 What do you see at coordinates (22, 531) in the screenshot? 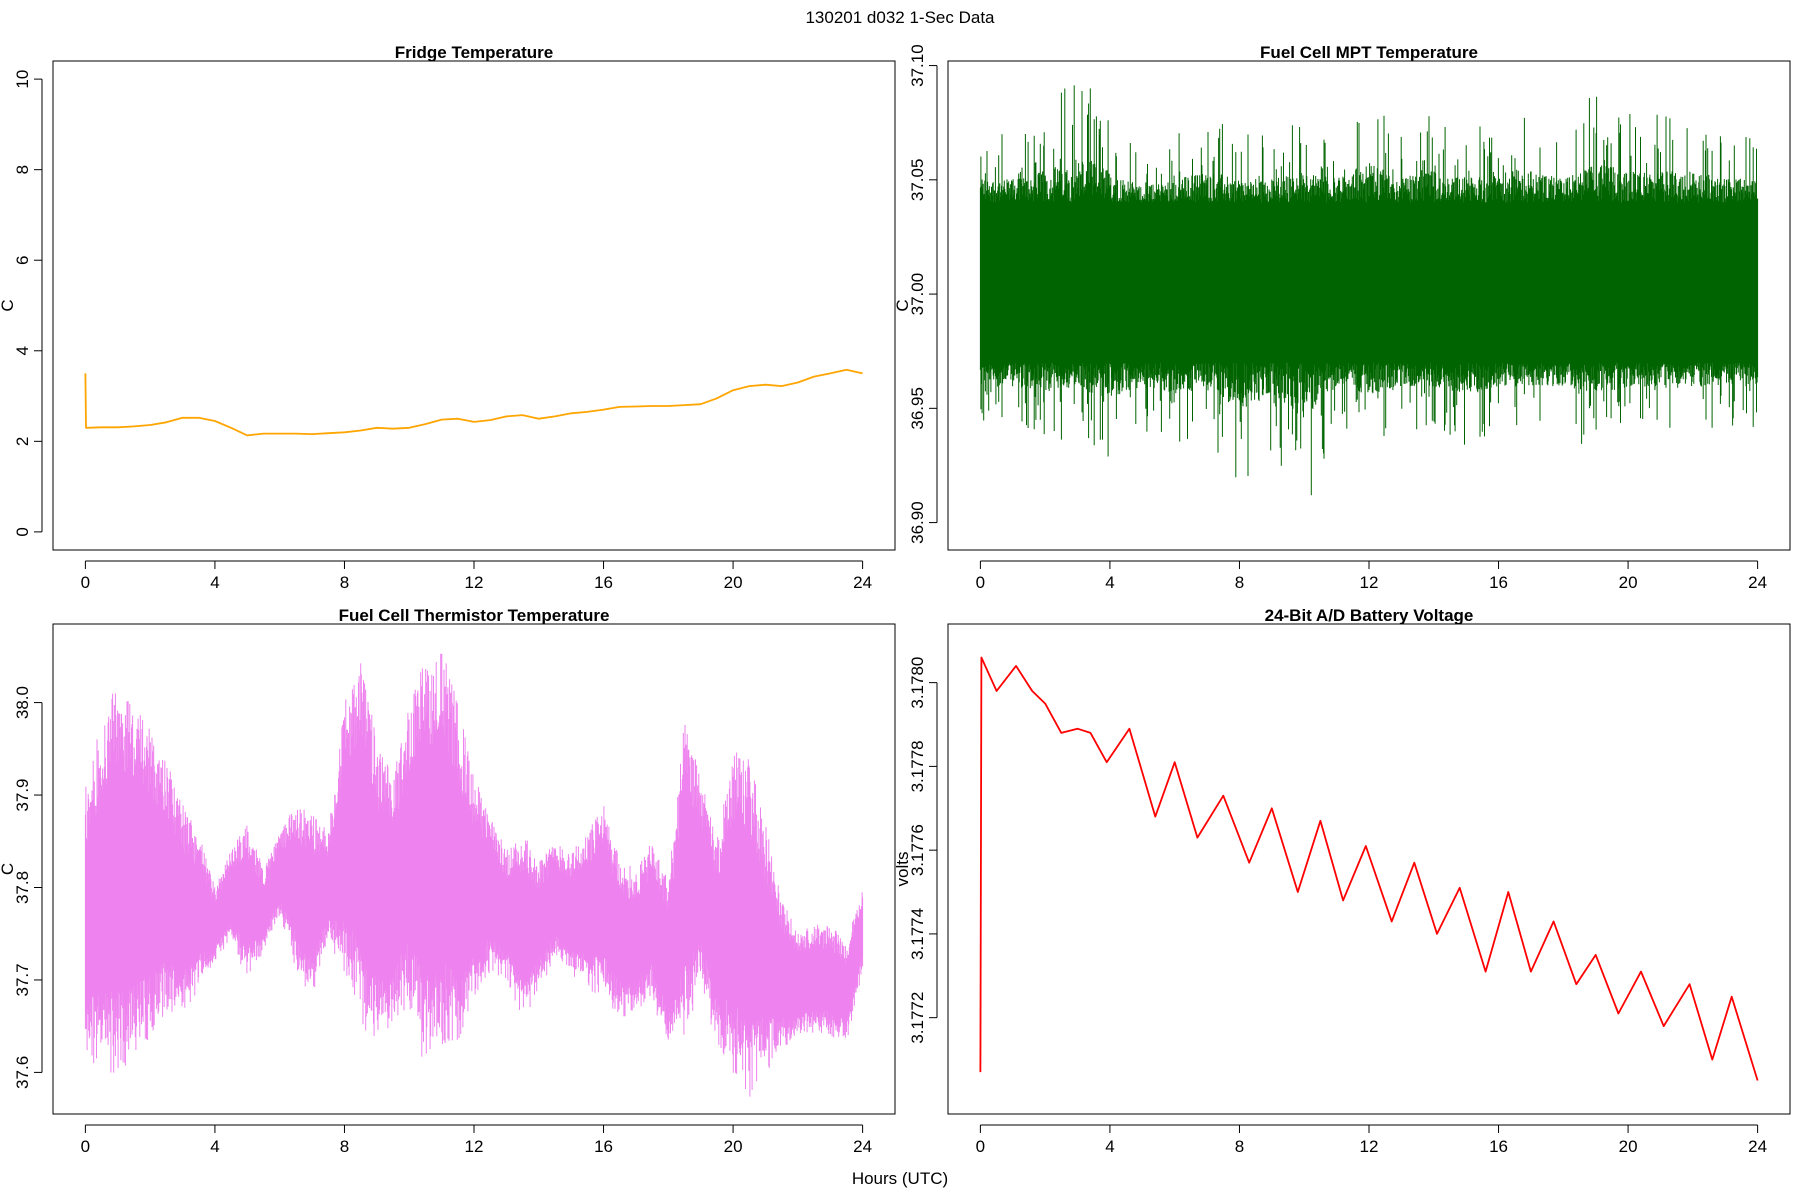
I see `y-tick-label: 0` at bounding box center [22, 531].